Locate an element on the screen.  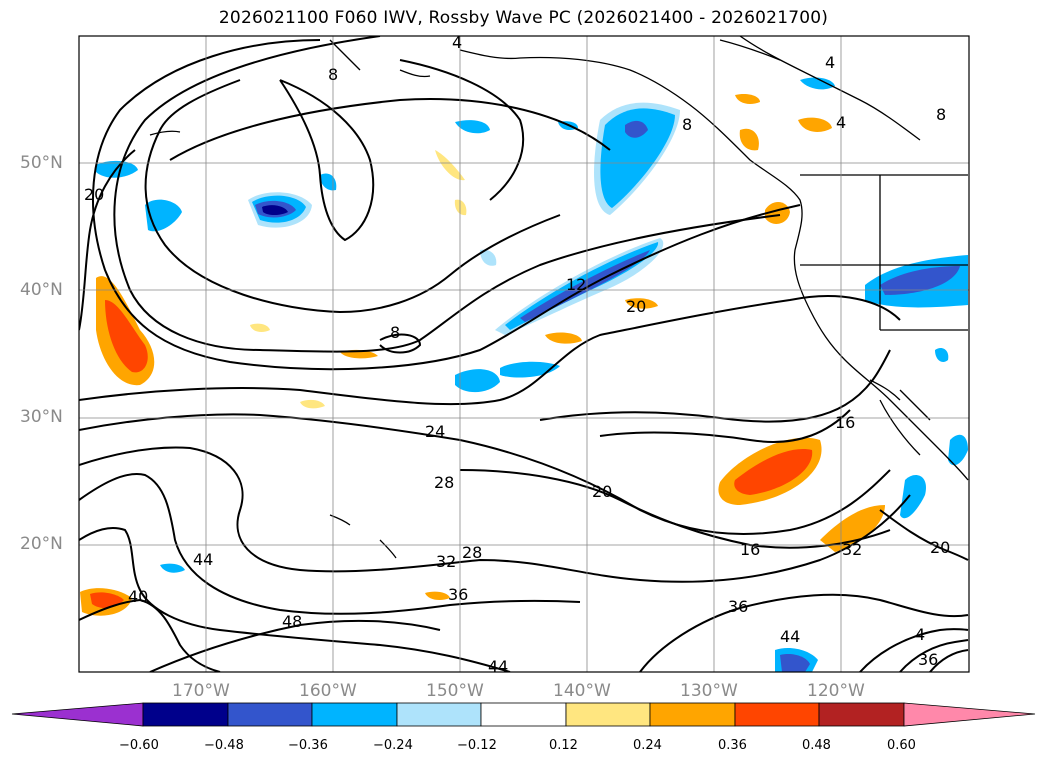
colorbar-tick: −0.60 is located at coordinates (139, 745).